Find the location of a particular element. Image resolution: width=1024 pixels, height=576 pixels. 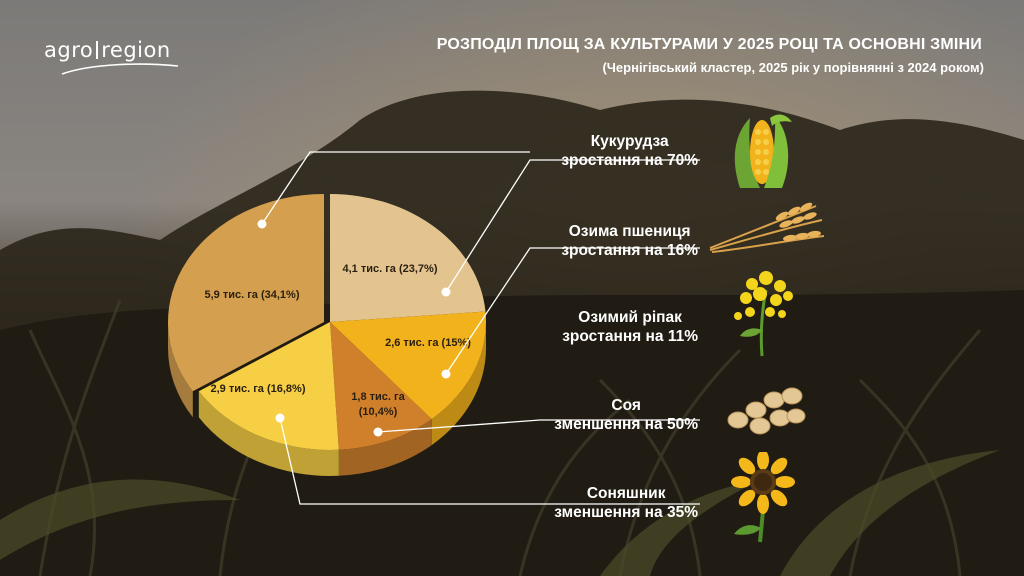

pie-slice-label: 4,1 тис. га (23,7%) is located at coordinates (390, 269).